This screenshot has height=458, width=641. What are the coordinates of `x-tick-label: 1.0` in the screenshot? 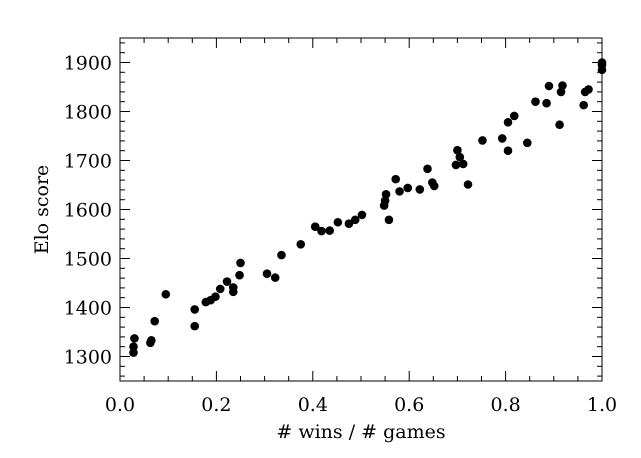 It's located at (602, 405).